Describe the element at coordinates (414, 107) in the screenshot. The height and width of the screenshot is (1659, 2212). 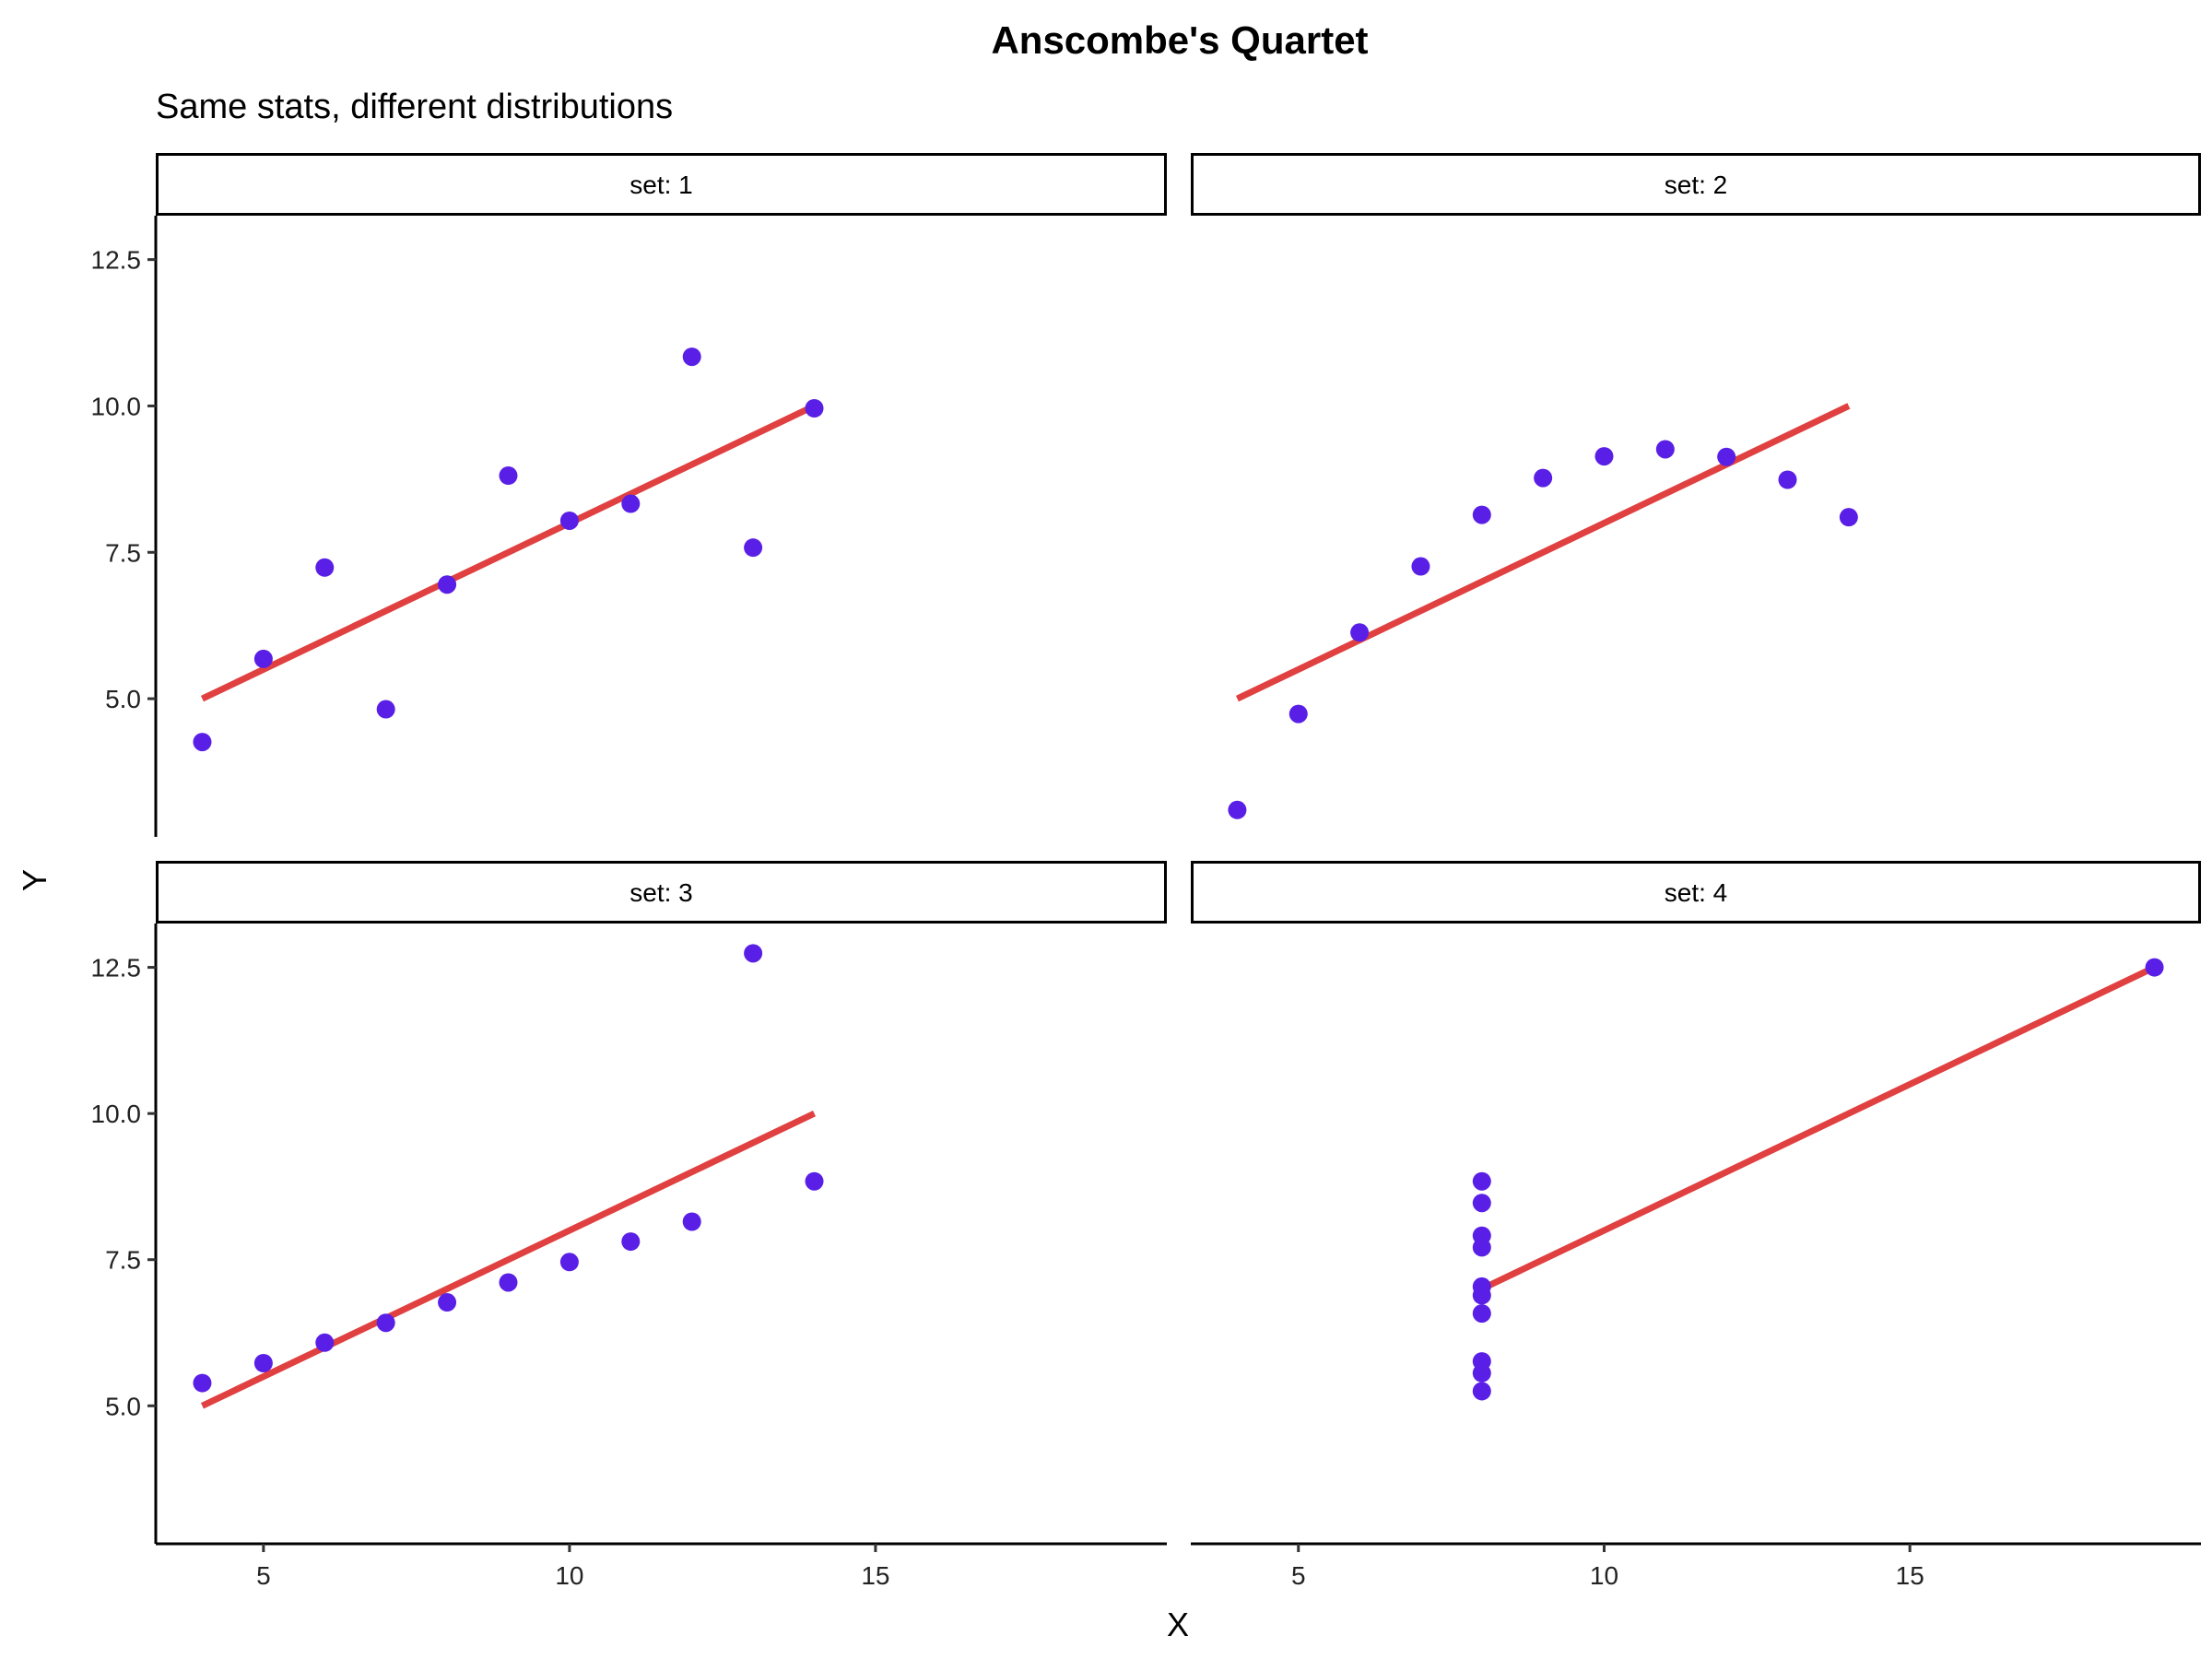
I see `chart-subtitle: Same stats, different distributions` at that location.